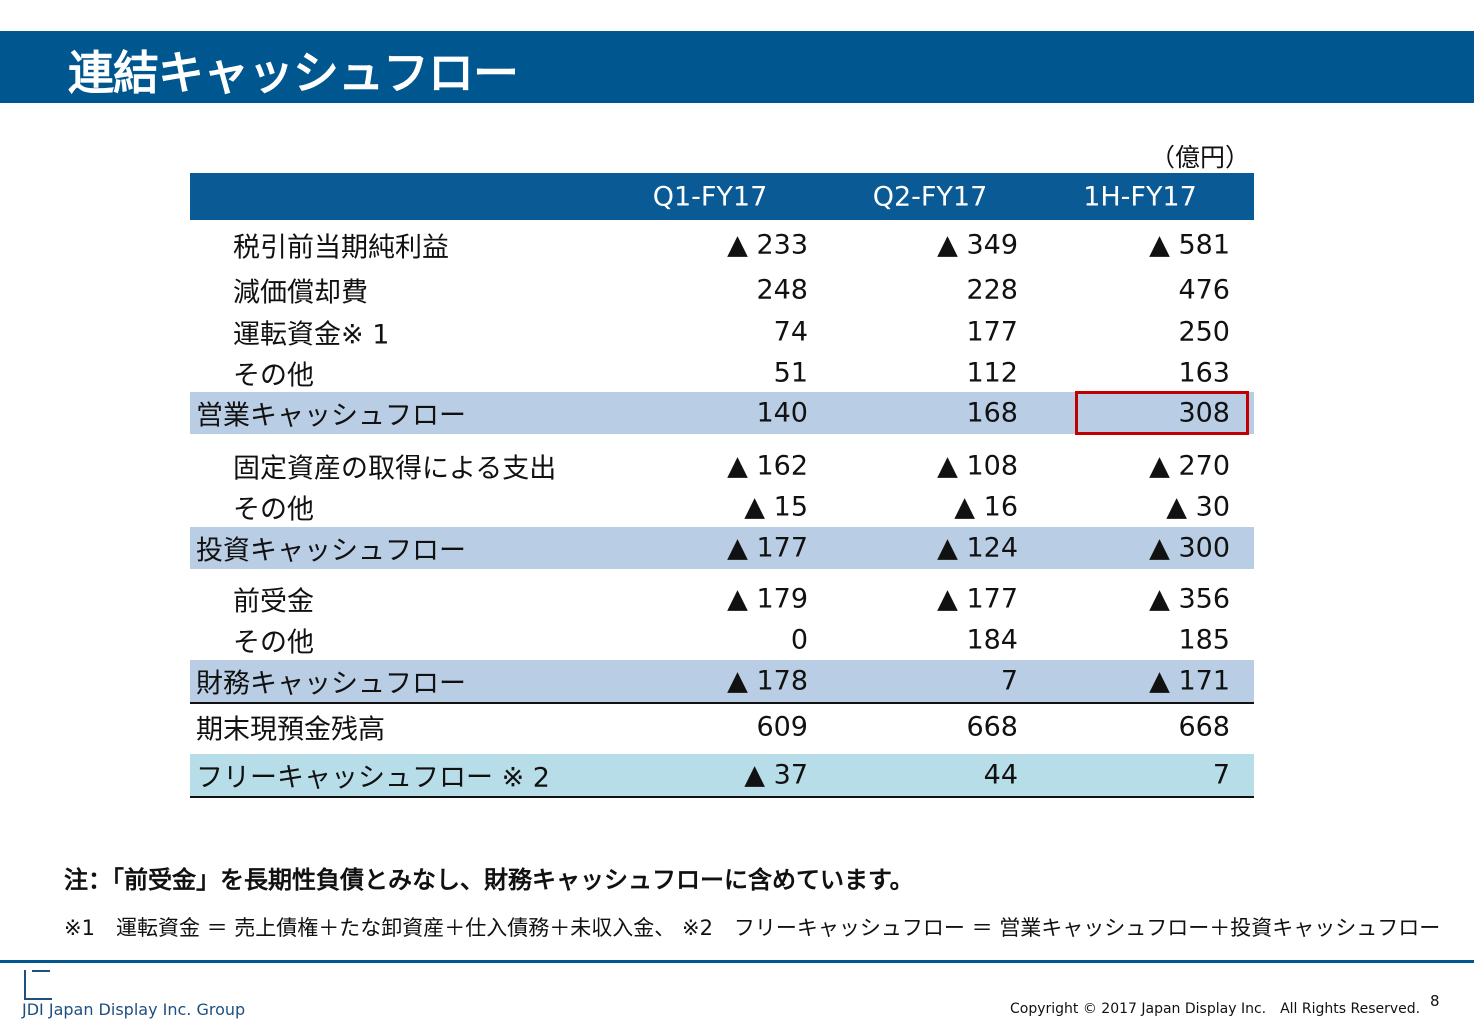 This screenshot has height=1019, width=1474. What do you see at coordinates (767, 599) in the screenshot?
I see `cell-value: ▲ 179` at bounding box center [767, 599].